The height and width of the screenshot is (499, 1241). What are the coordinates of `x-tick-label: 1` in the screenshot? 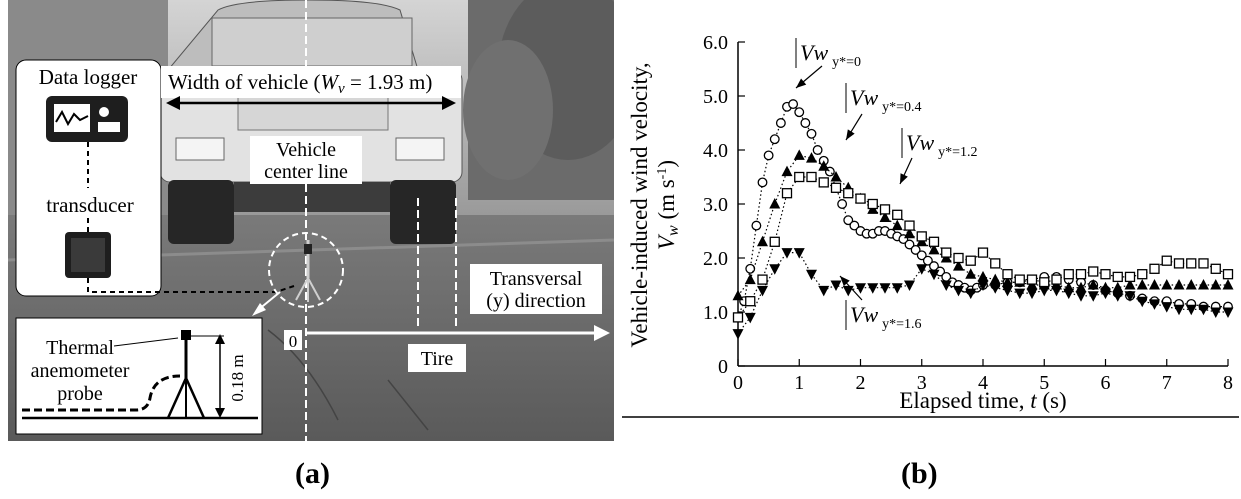 It's located at (799, 383).